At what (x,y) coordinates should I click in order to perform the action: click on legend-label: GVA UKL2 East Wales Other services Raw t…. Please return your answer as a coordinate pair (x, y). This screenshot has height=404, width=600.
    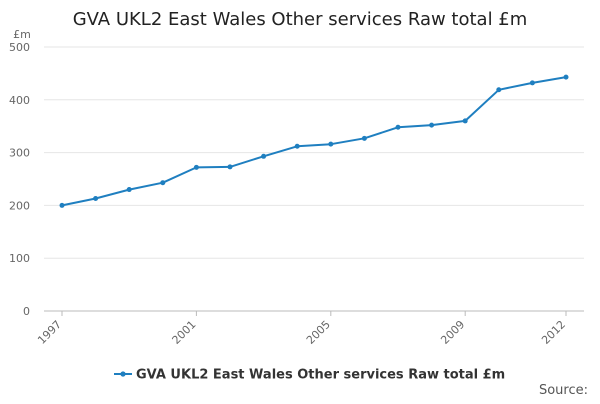
    Looking at the image, I should click on (320, 375).